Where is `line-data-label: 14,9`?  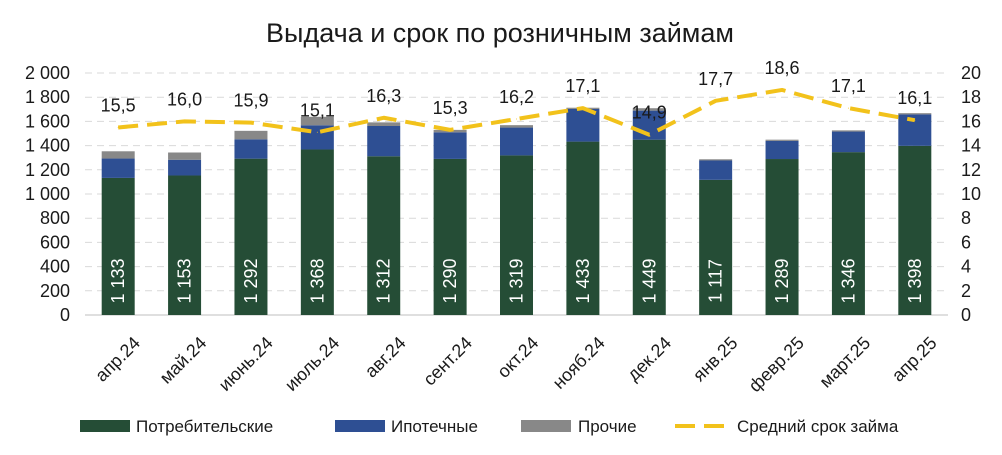
line-data-label: 14,9 is located at coordinates (649, 113).